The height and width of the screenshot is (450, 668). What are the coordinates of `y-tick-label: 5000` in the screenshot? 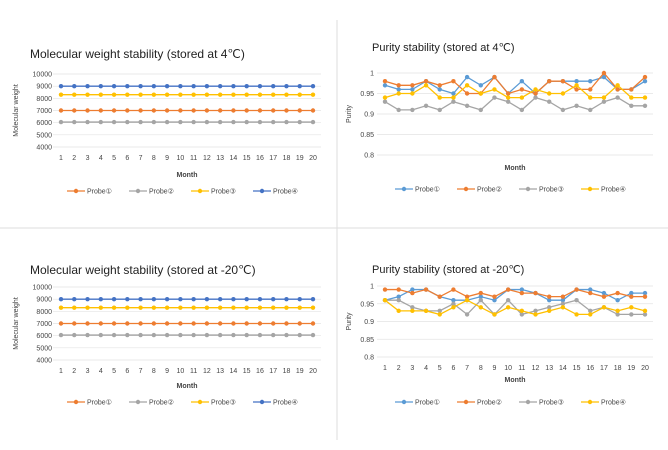 It's located at (44, 348).